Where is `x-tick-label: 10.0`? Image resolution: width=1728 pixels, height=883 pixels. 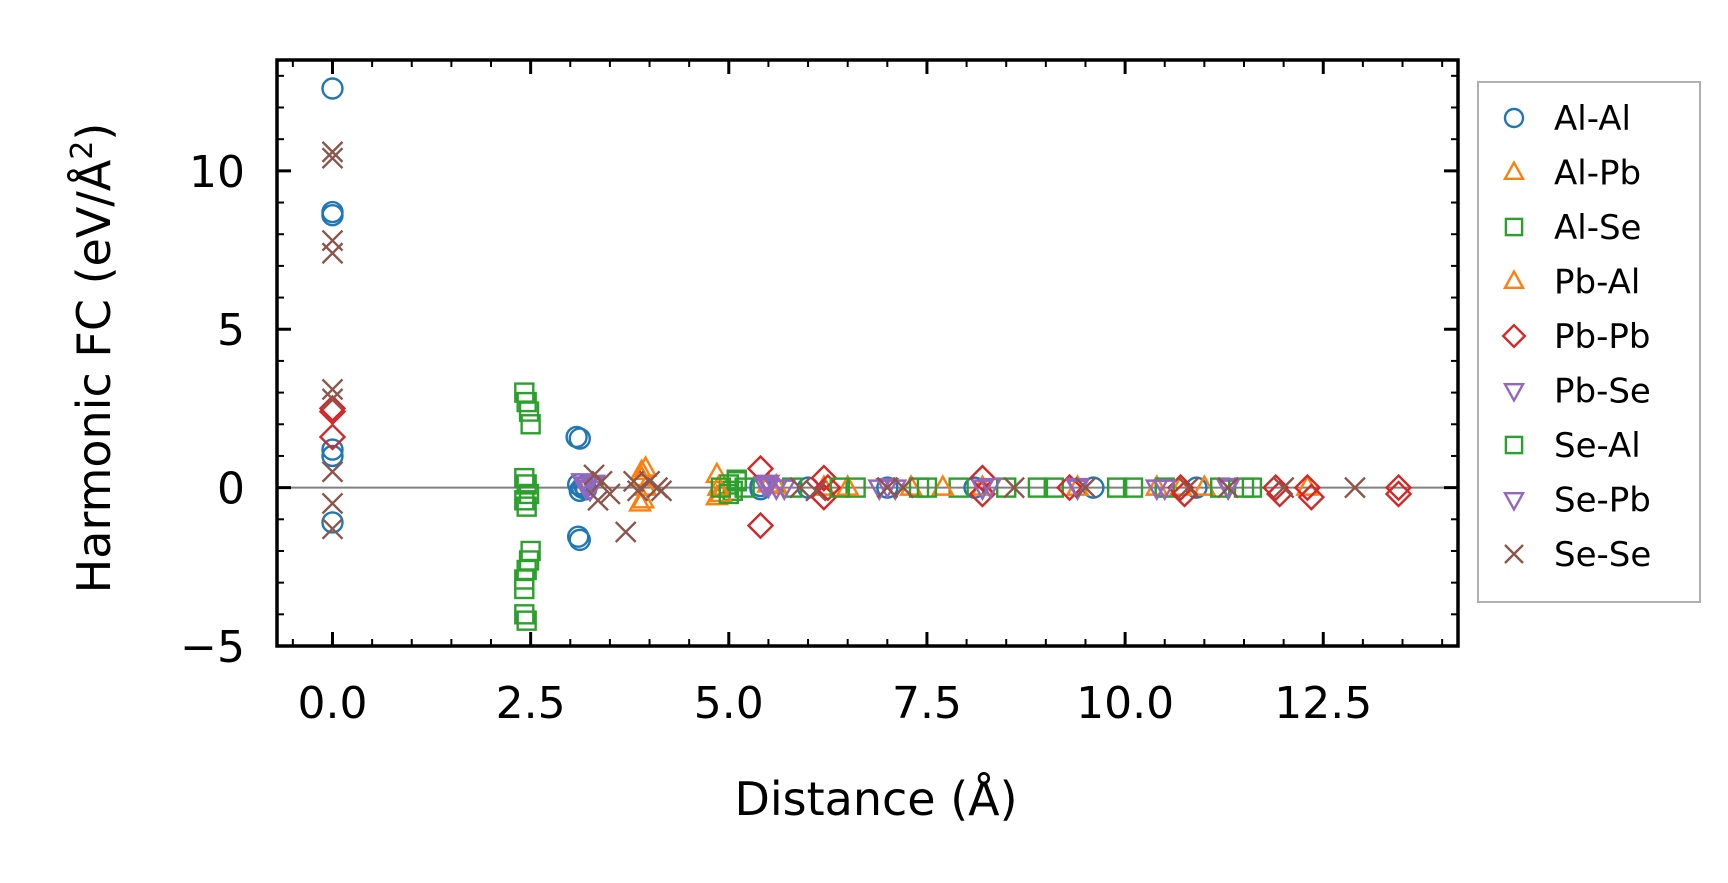
x-tick-label: 10.0 is located at coordinates (1125, 703).